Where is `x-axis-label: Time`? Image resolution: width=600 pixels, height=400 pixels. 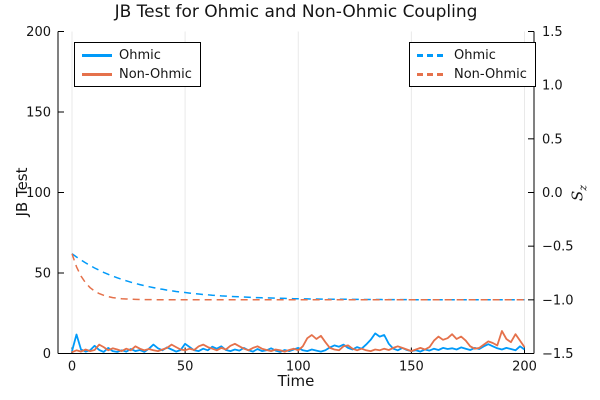
x-axis-label: Time is located at coordinates (296, 381).